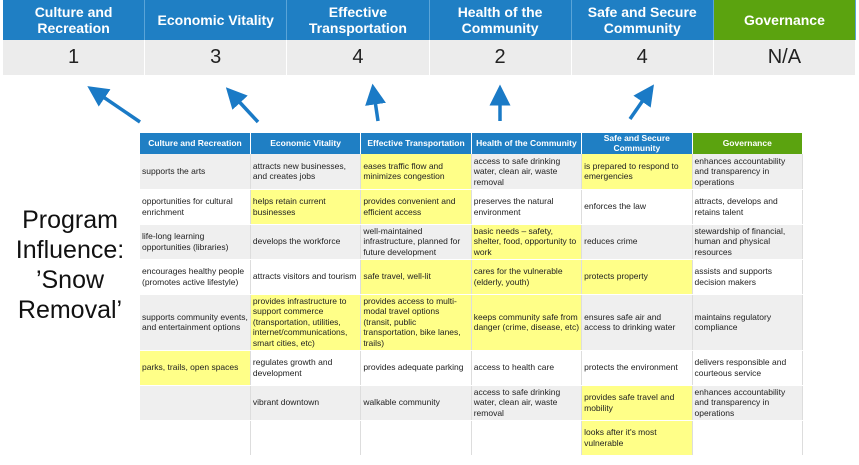  Describe the element at coordinates (637, 368) in the screenshot. I see `table-cell: protects the environment` at that location.